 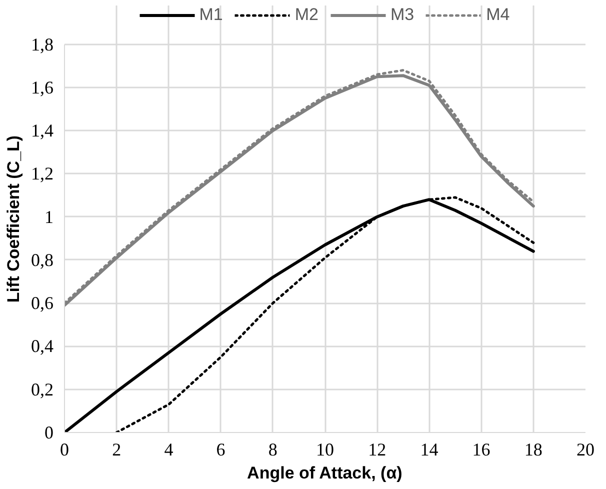 What do you see at coordinates (306, 15) in the screenshot?
I see `legend-label: M2` at bounding box center [306, 15].